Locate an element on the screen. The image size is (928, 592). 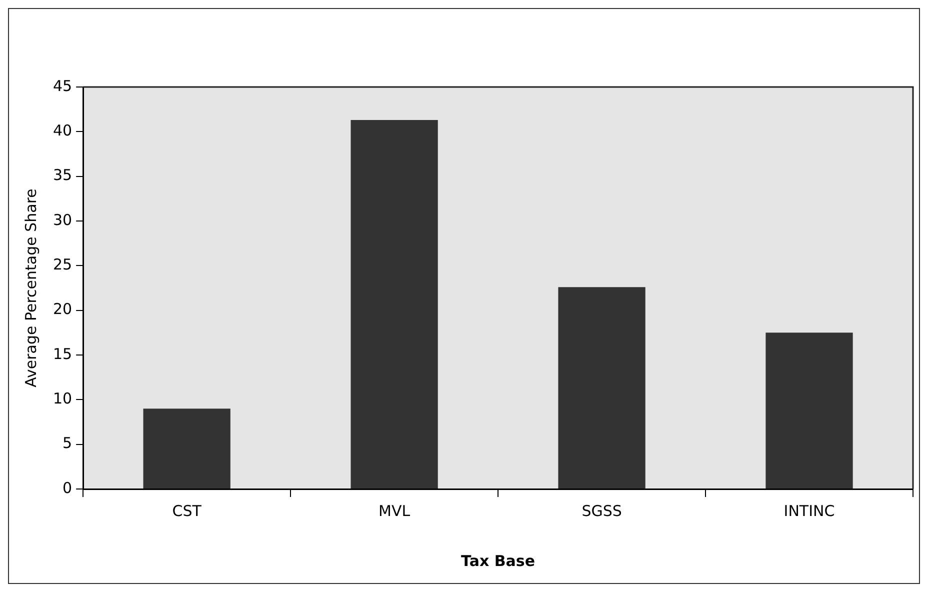
x-tick-label: CST is located at coordinates (187, 511).